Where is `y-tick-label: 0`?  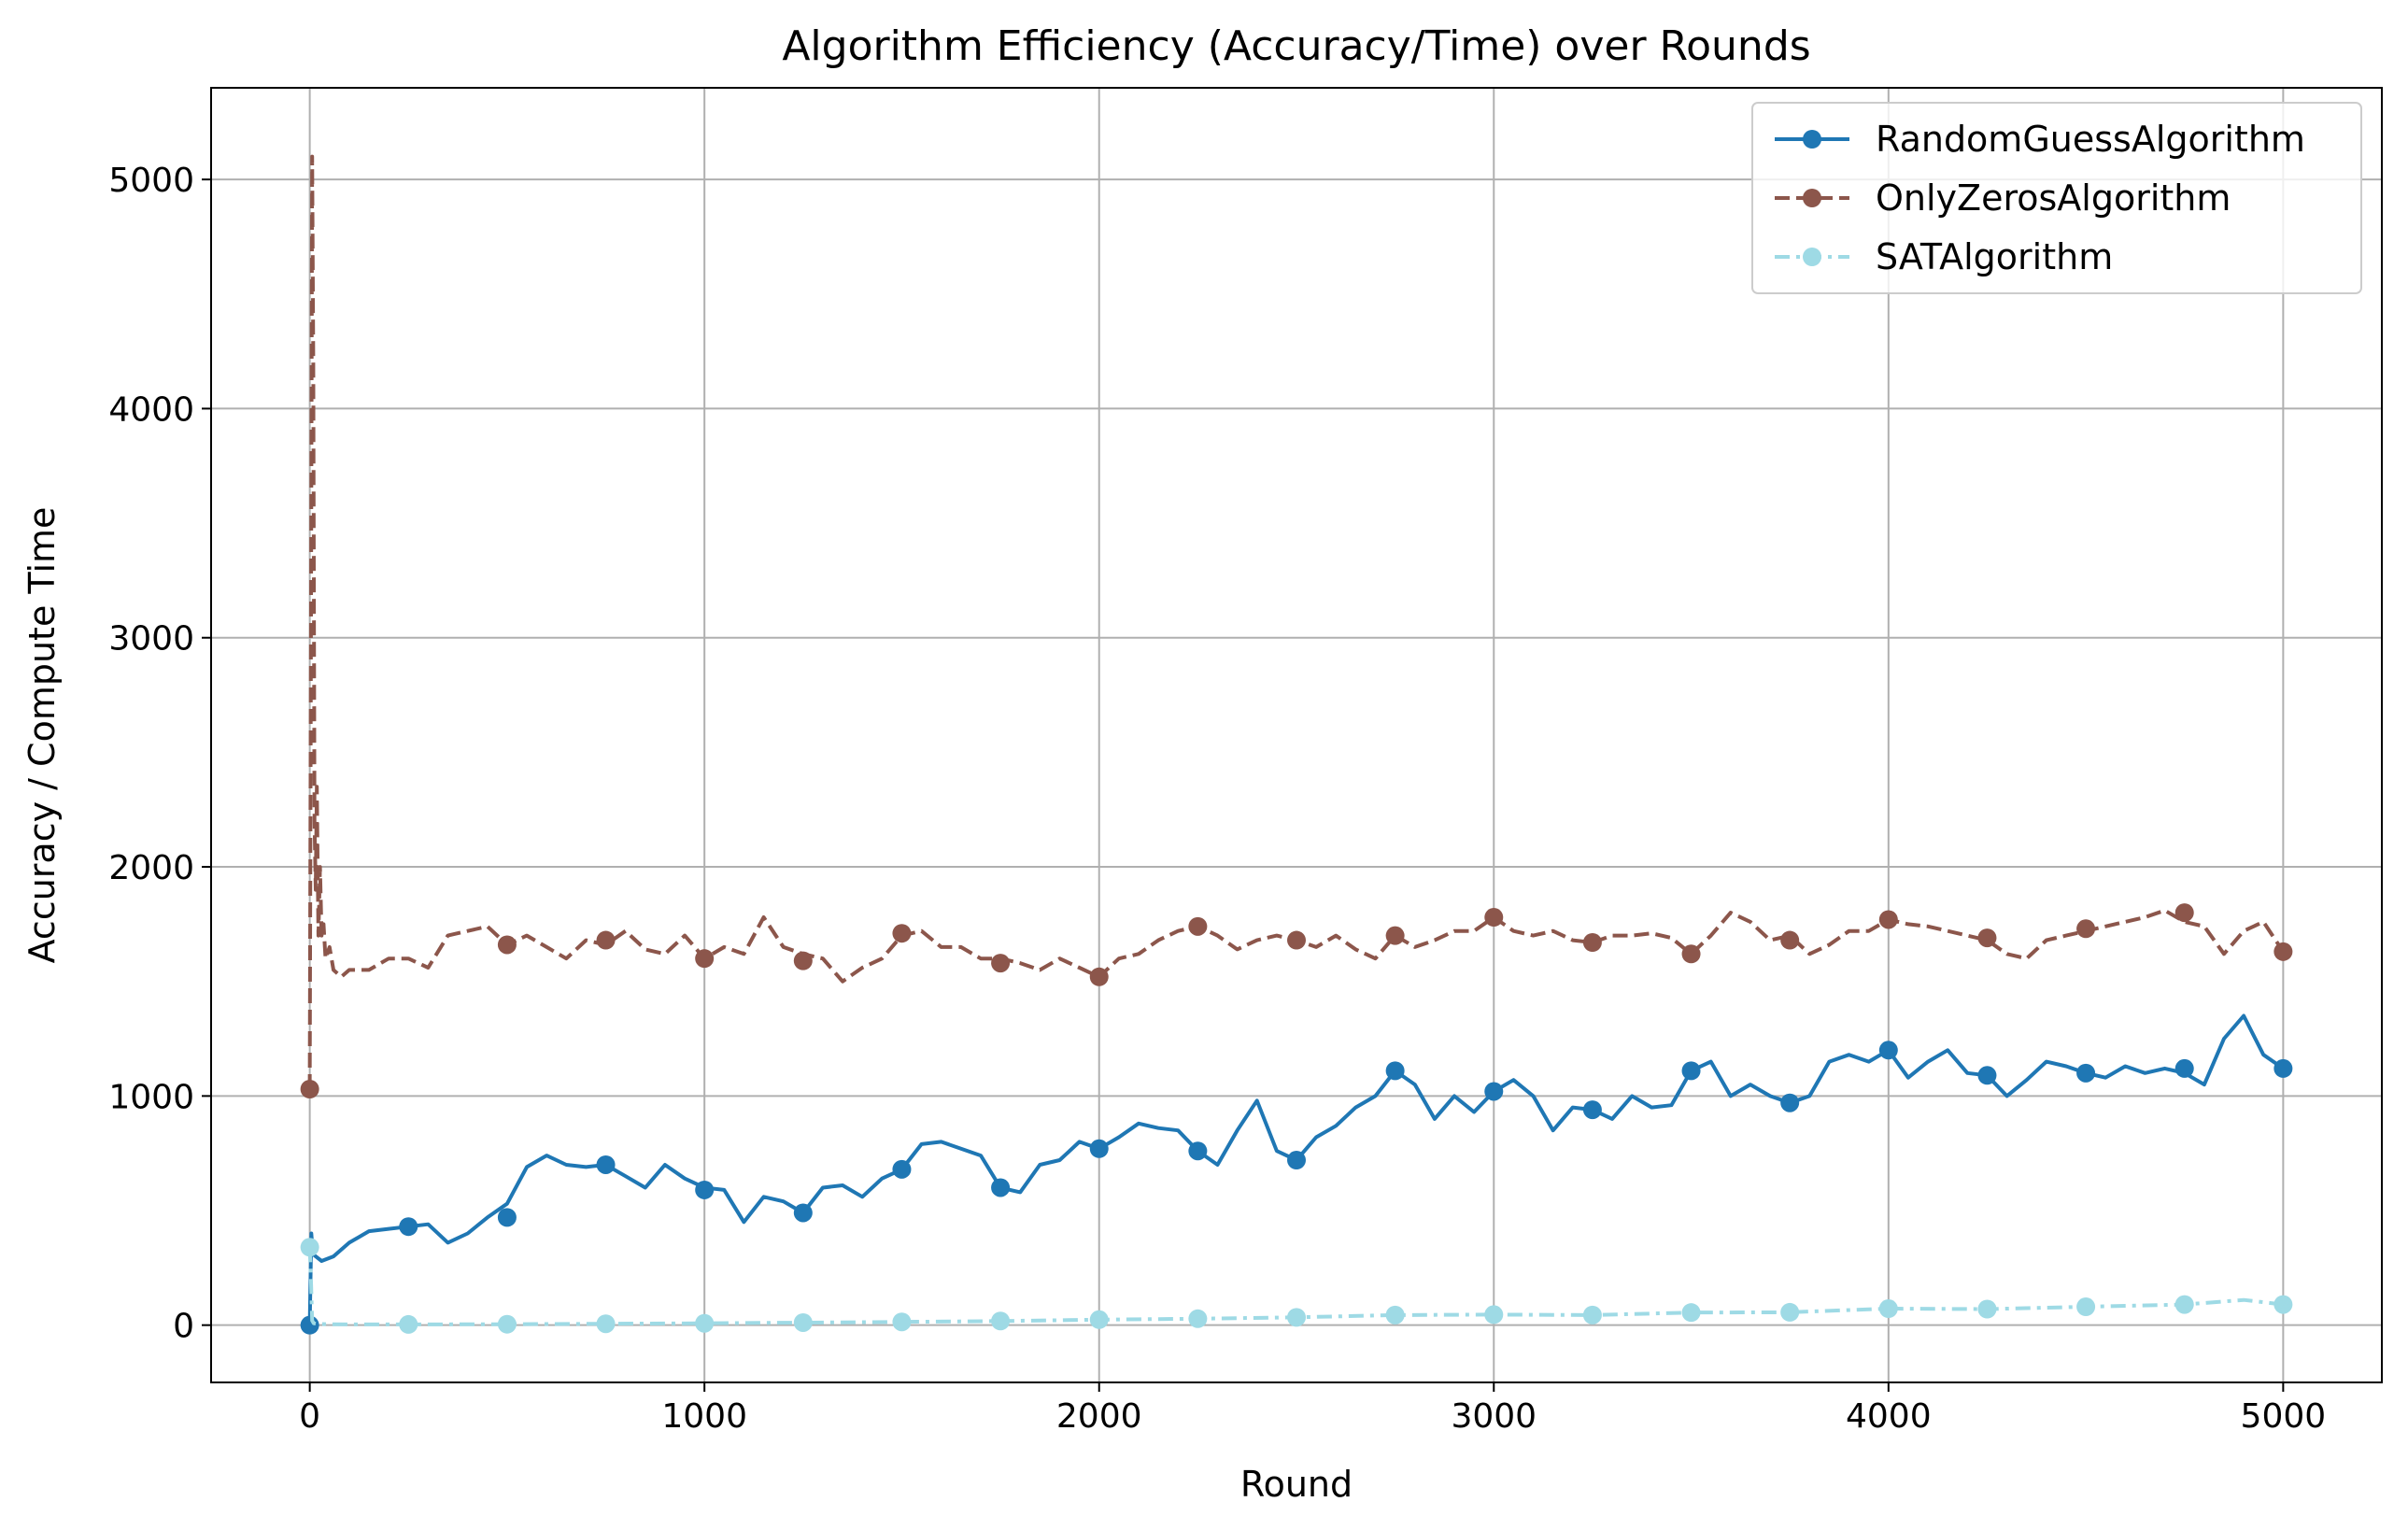 y-tick-label: 0 is located at coordinates (183, 1327).